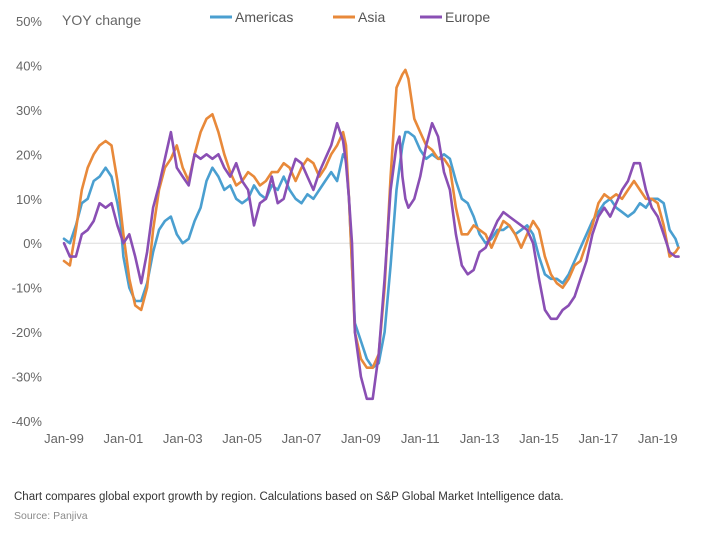 The width and height of the screenshot is (707, 540). I want to click on y-tick-label: 0%, so click(32, 243).